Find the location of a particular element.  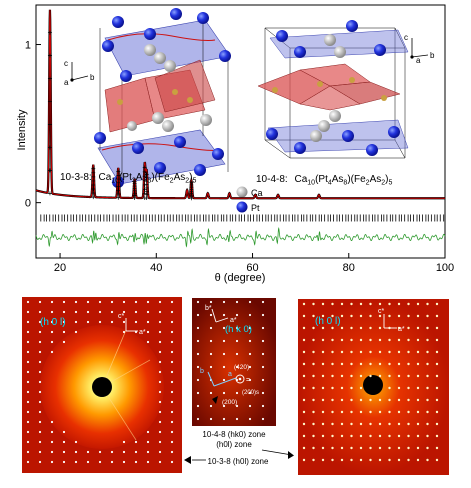

panel-middle-axis-b: b* is located at coordinates (208, 308).